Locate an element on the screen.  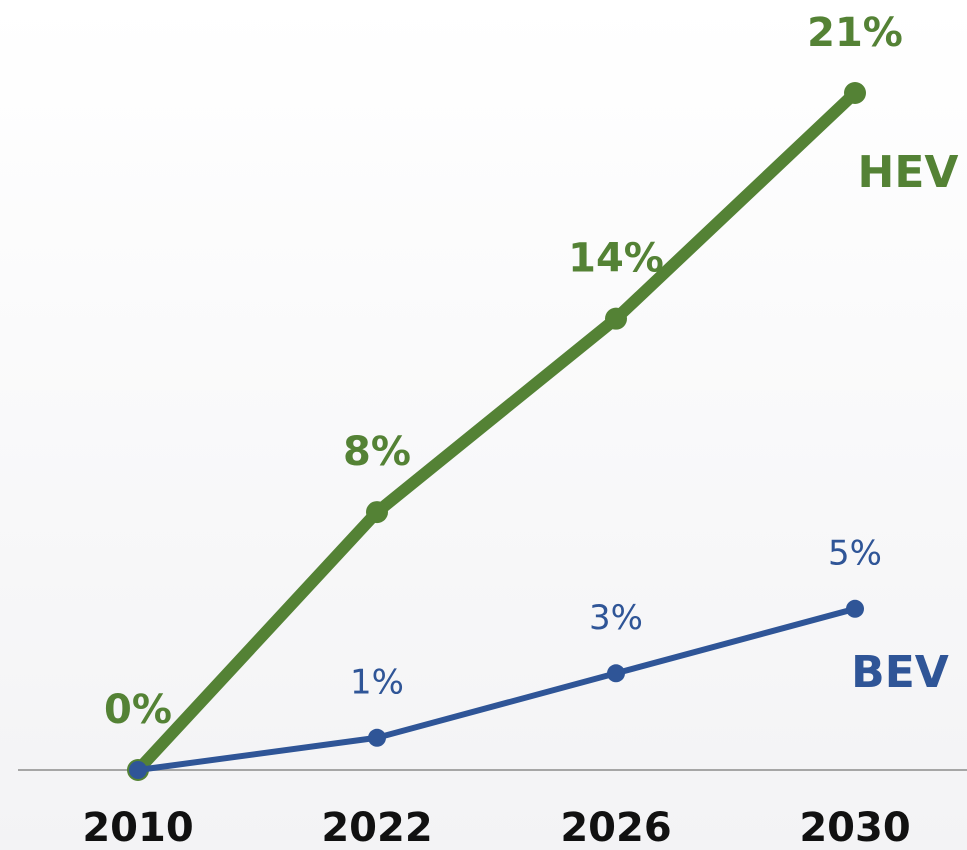
data-label: 14% is located at coordinates (616, 259).